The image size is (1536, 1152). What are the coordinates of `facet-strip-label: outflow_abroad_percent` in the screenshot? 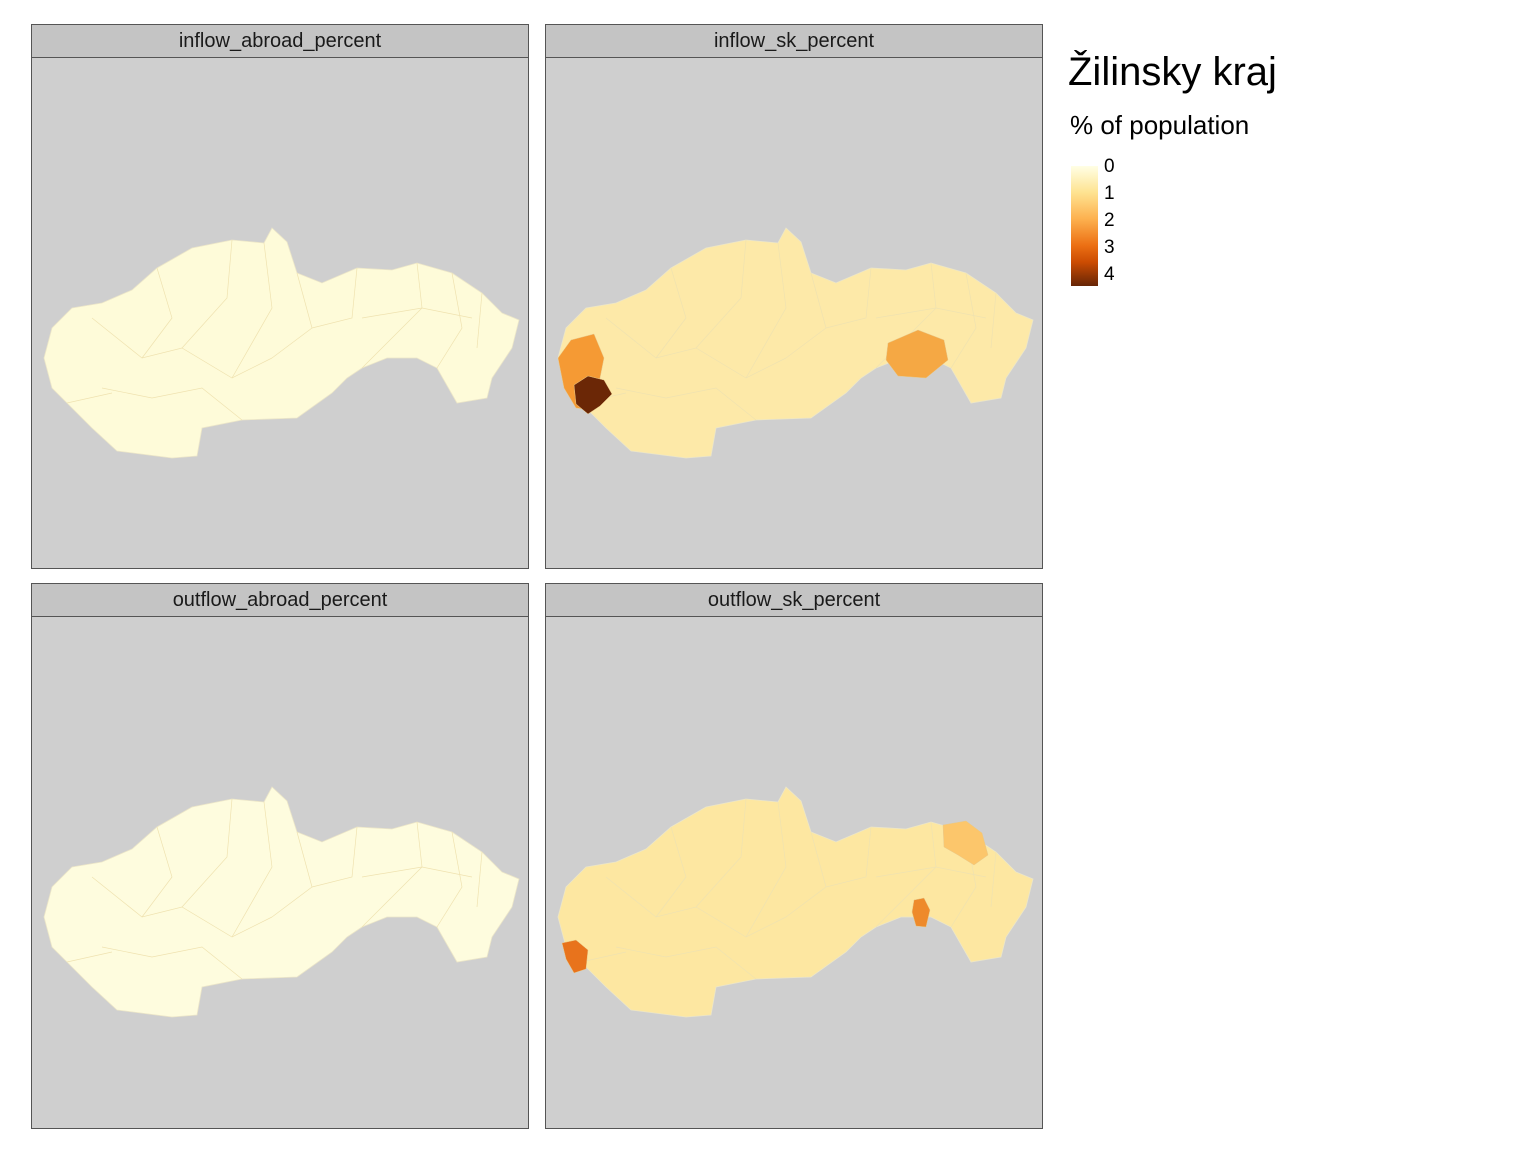 It's located at (280, 600).